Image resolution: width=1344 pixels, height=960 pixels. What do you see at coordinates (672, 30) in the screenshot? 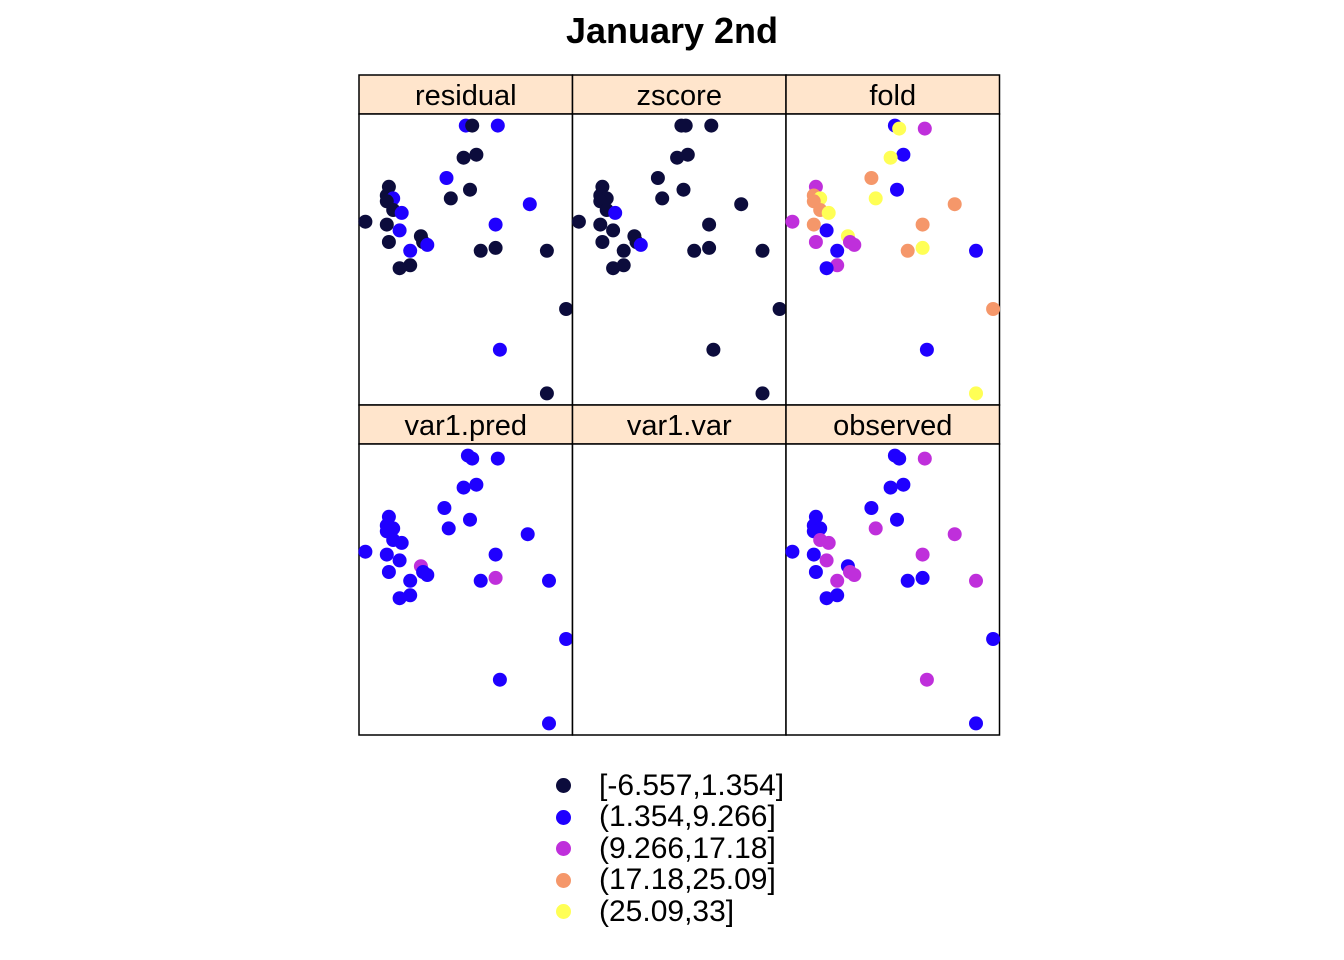
I see `chart-title: January 2nd` at bounding box center [672, 30].